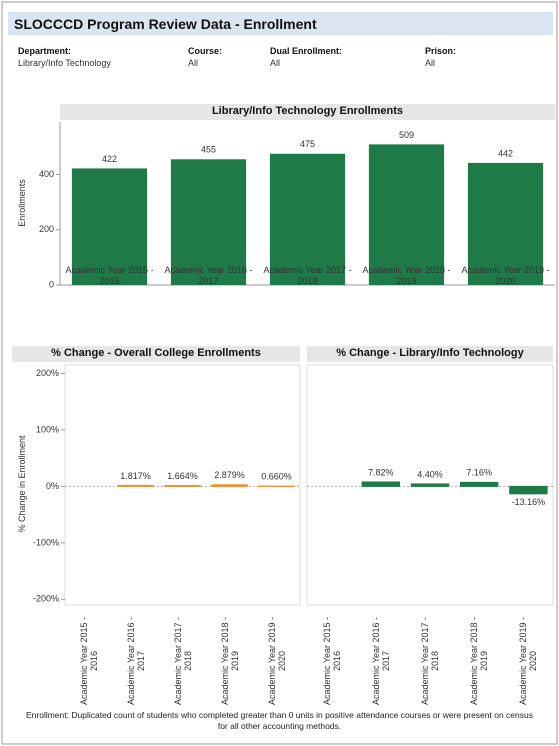  What do you see at coordinates (205, 51) in the screenshot?
I see `filter-label: Course:` at bounding box center [205, 51].